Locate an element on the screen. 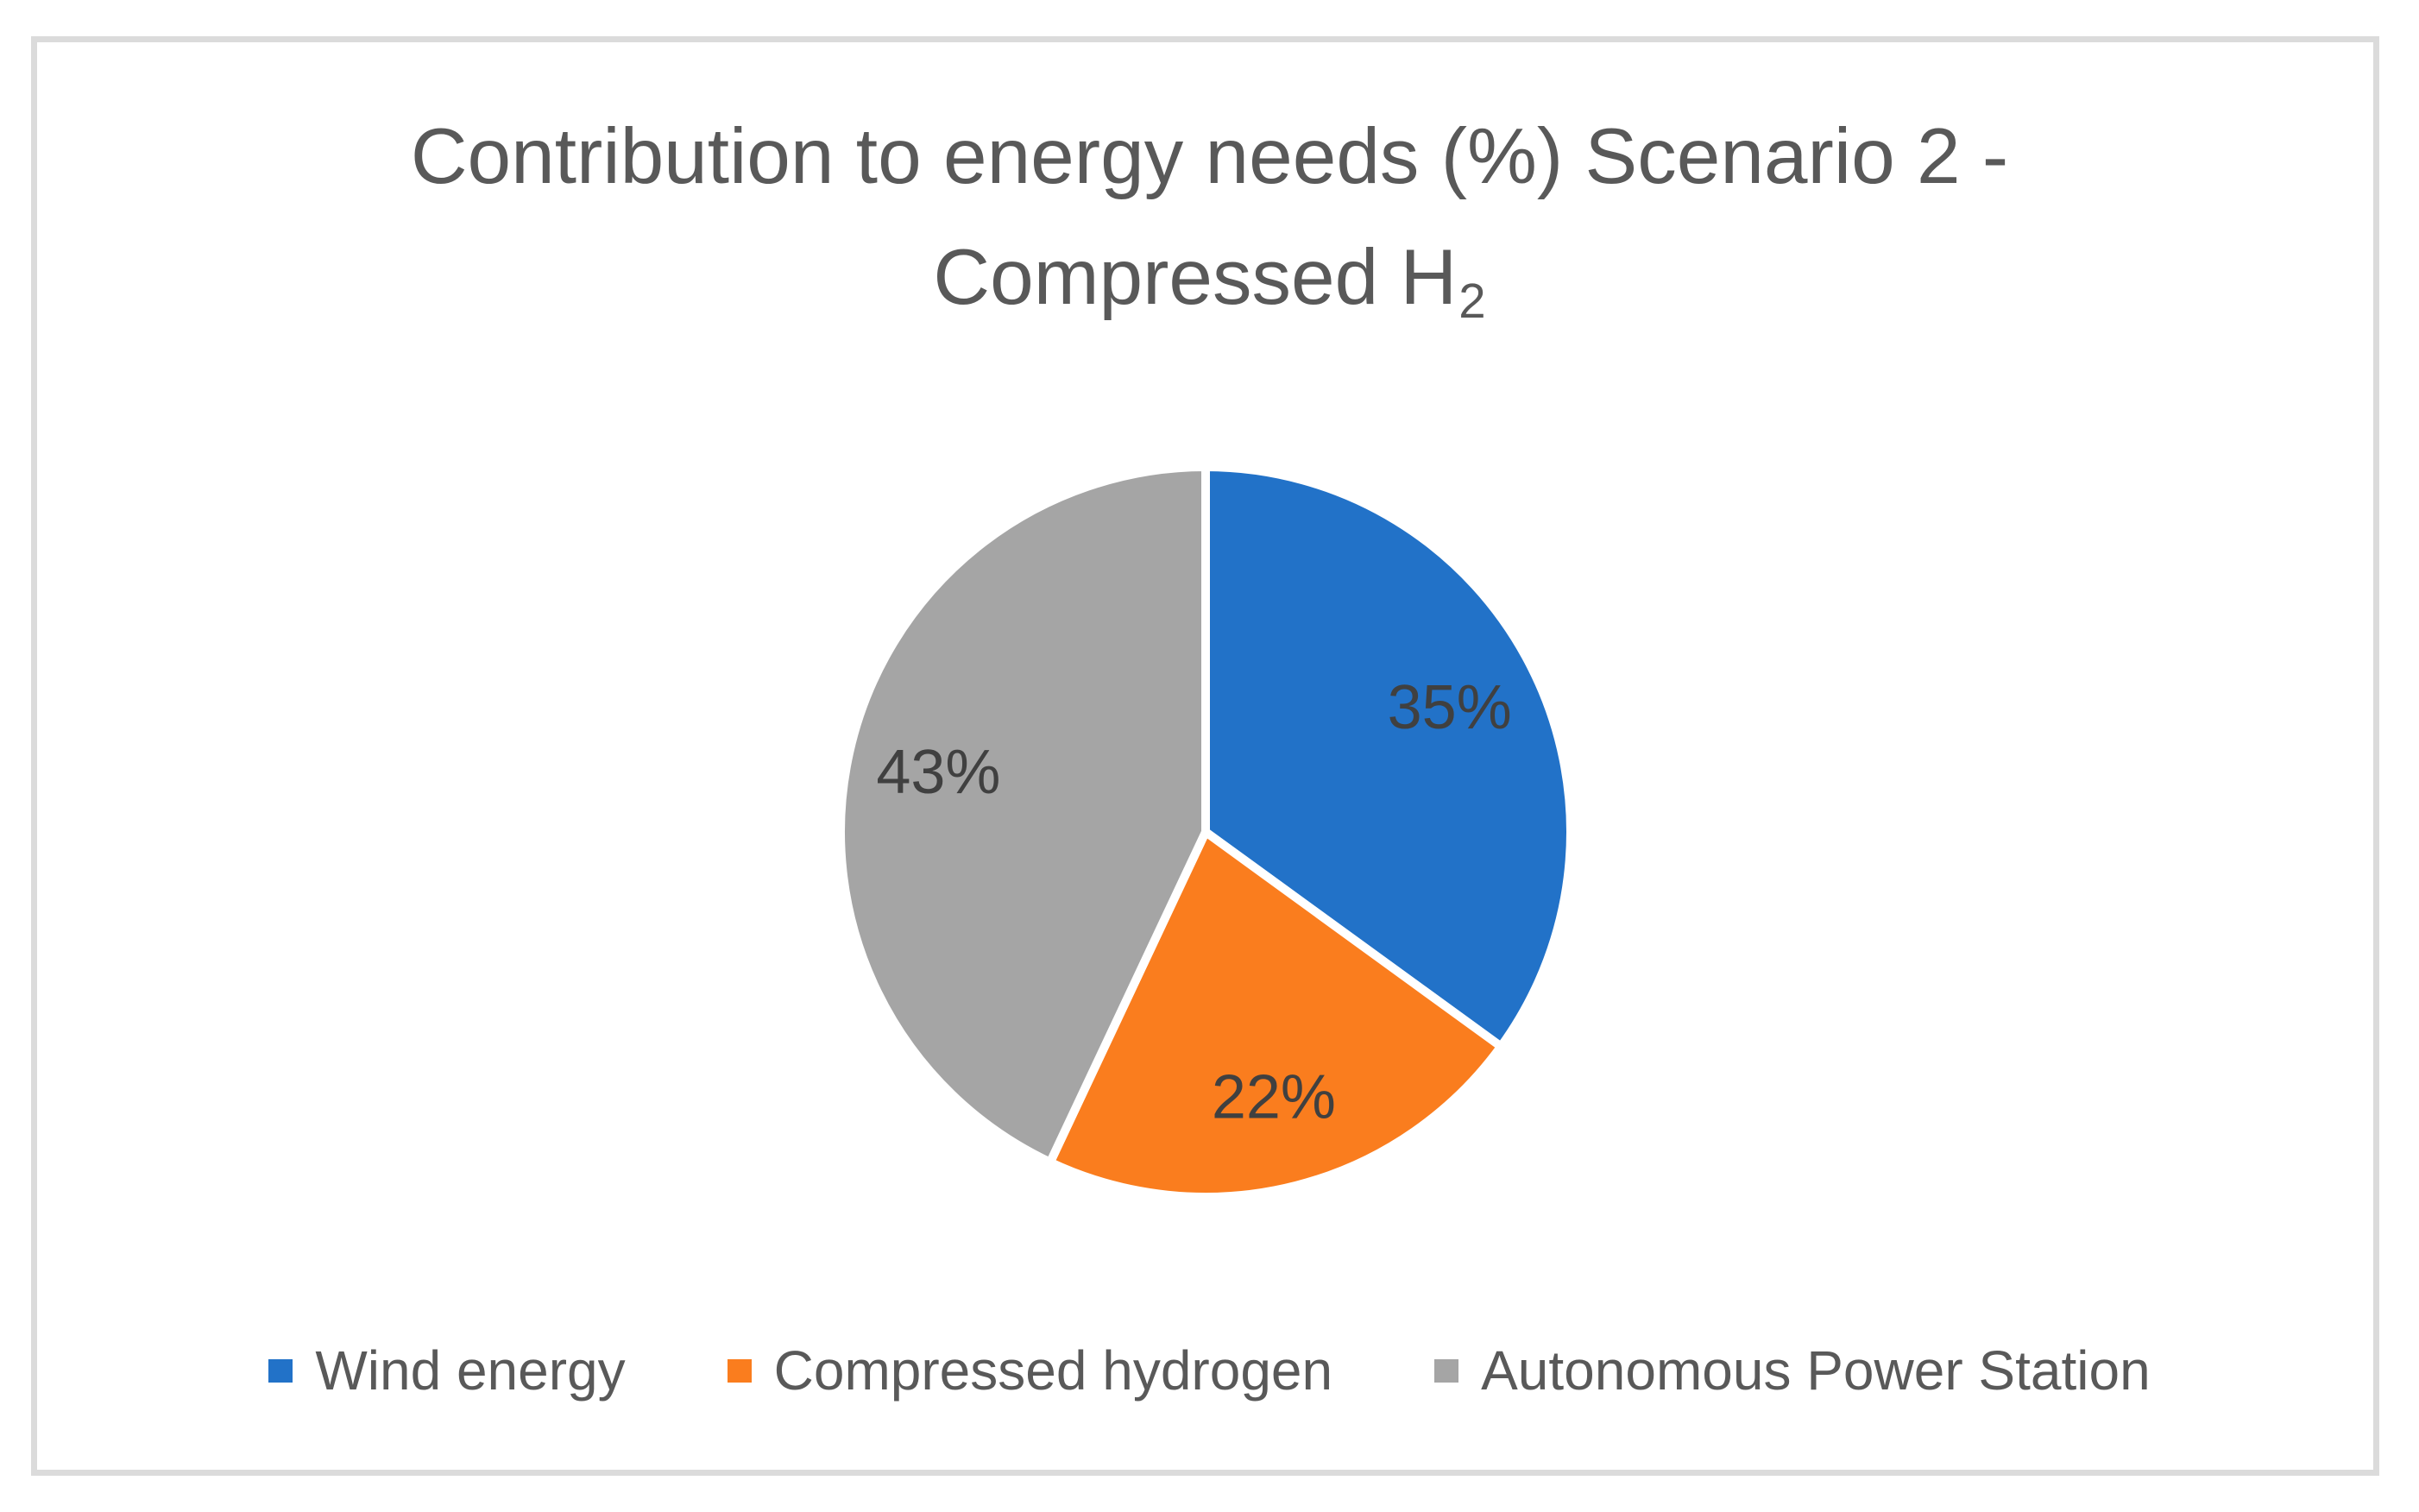  legend-item-1: Compressed hydrogen is located at coordinates (1030, 1370).